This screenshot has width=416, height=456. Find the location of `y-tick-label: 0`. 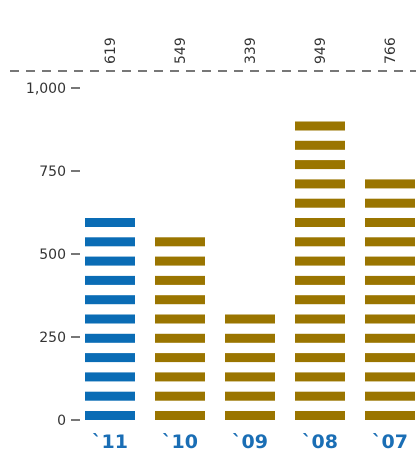

y-tick-label: 0 is located at coordinates (61, 421).